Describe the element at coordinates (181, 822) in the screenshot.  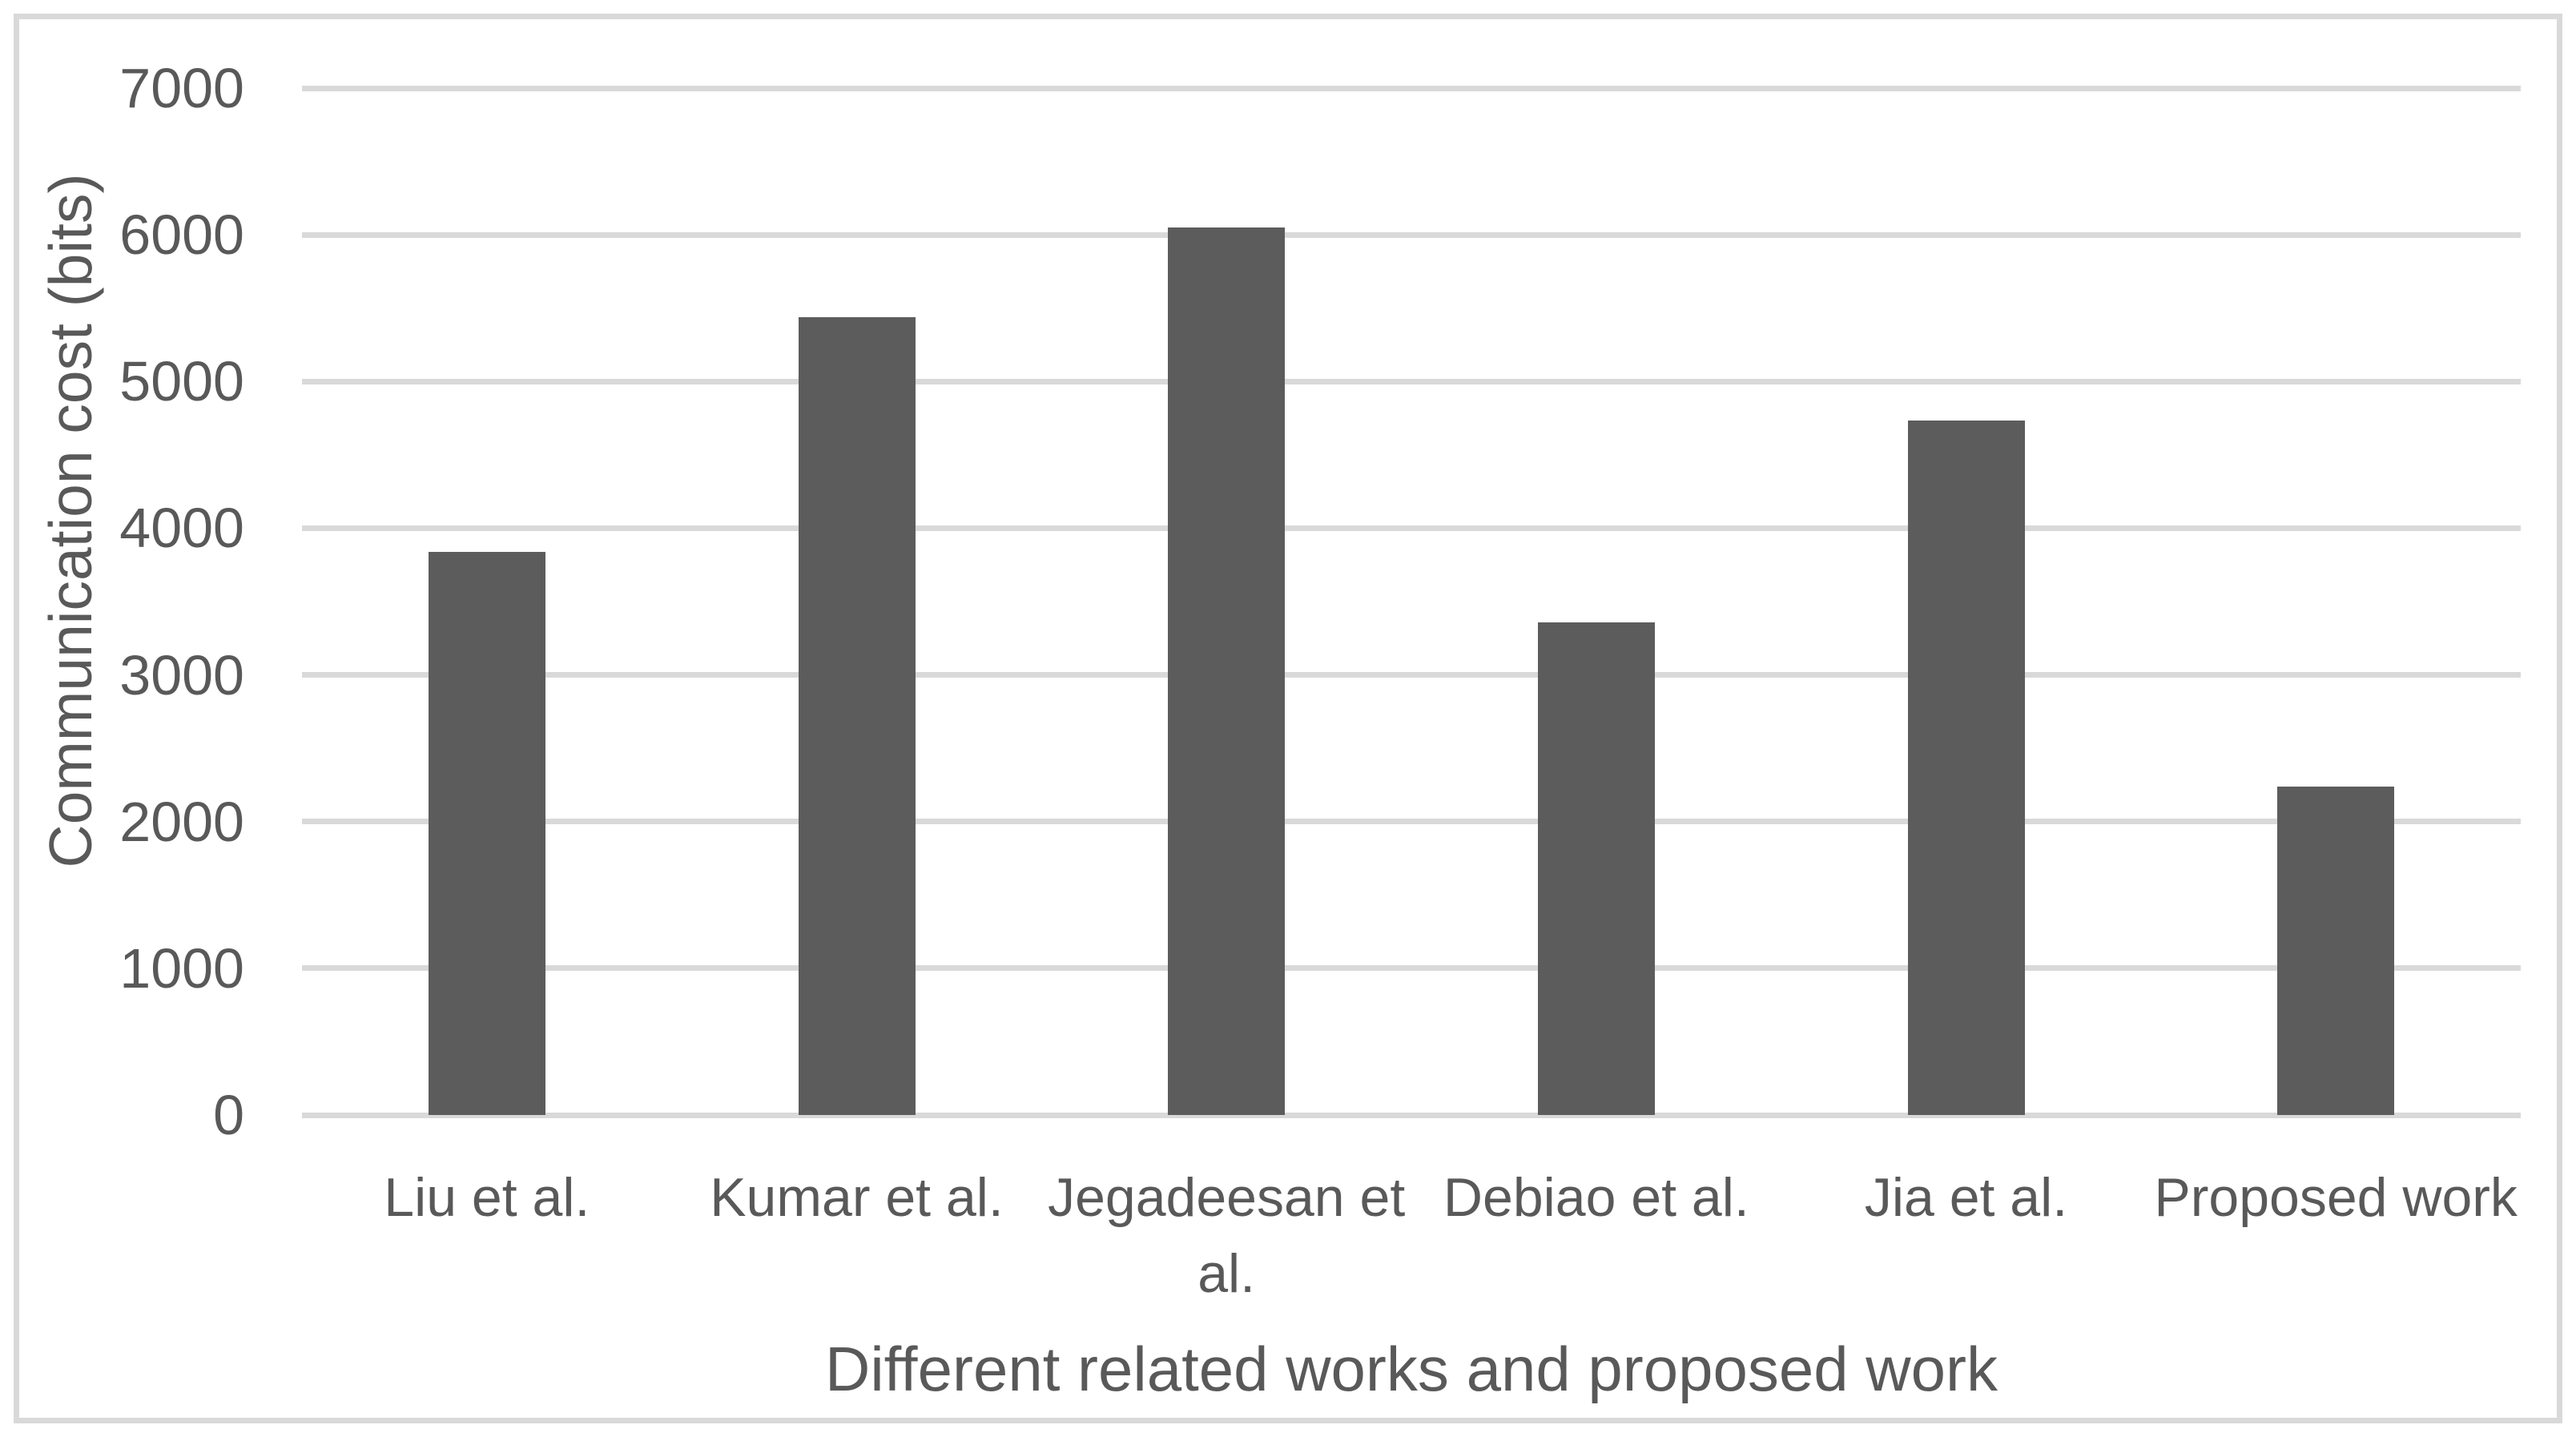
I see `y-tick-label-2000: 2000` at that location.